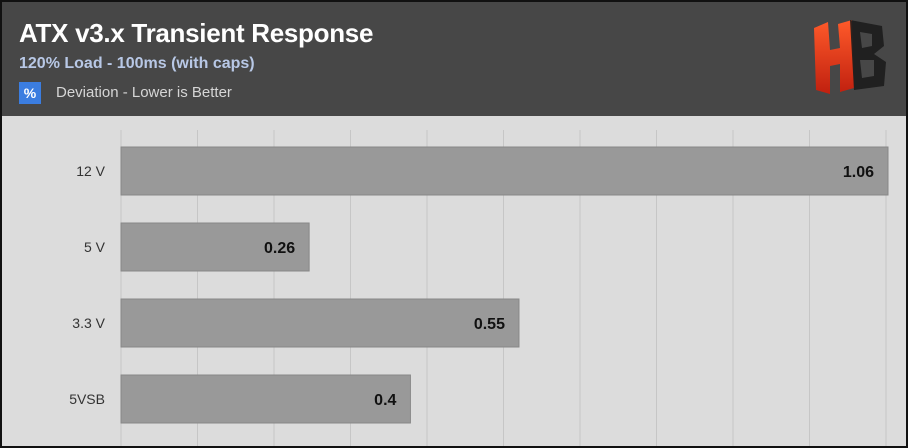 The width and height of the screenshot is (908, 448). I want to click on percent-icon: %, so click(30, 93).